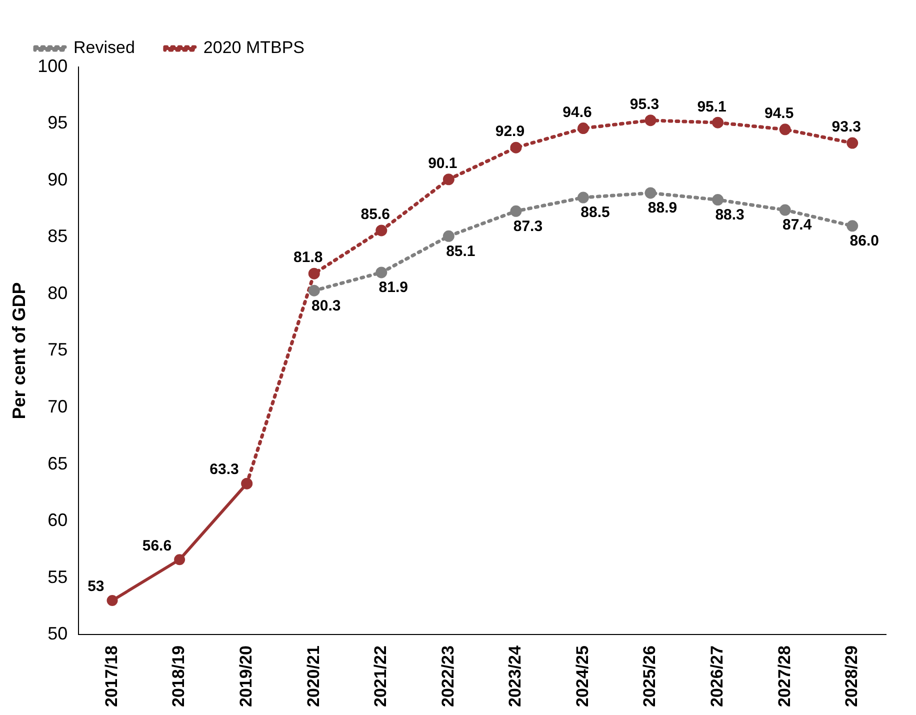 The height and width of the screenshot is (715, 916). What do you see at coordinates (645, 104) in the screenshot?
I see `data-label: 95.3` at bounding box center [645, 104].